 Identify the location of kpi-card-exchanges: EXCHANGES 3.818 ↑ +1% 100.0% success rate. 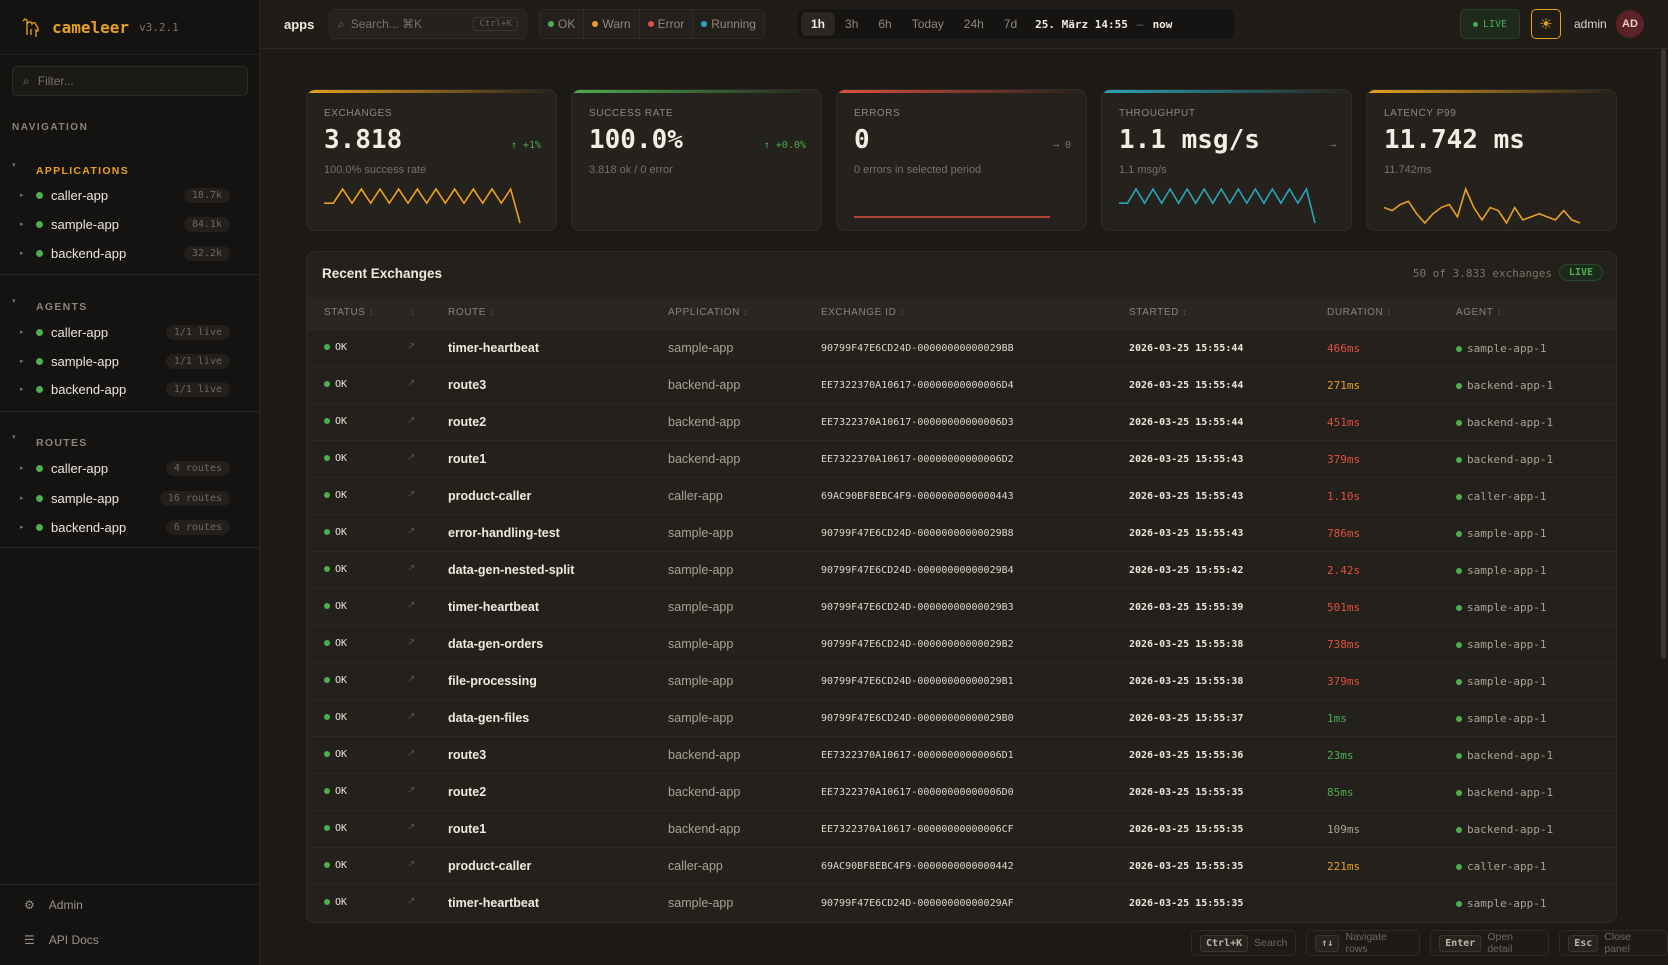
(431, 160).